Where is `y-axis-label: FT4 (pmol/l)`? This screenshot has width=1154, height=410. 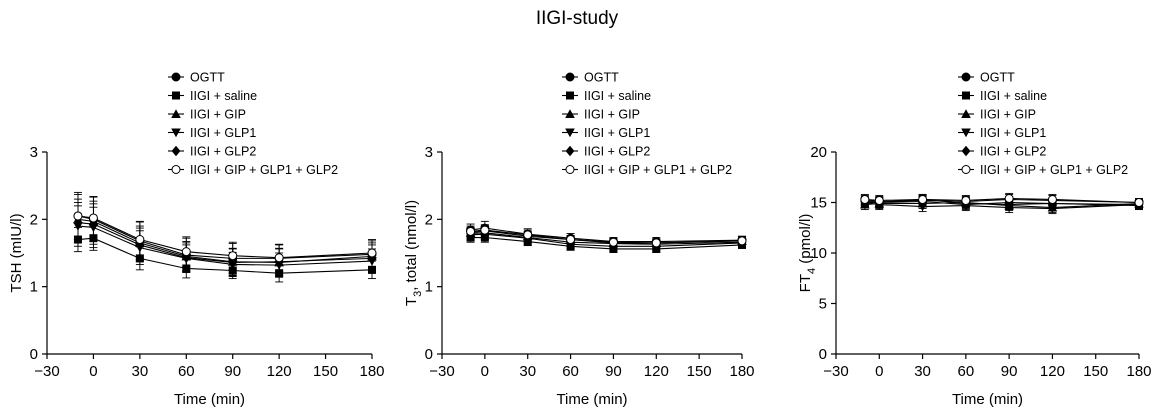
y-axis-label: FT4 (pmol/l) is located at coordinates (807, 253).